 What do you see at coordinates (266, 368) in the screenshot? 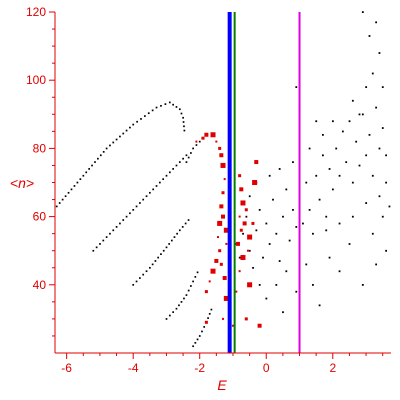
I see `x-tick-label: 0` at bounding box center [266, 368].